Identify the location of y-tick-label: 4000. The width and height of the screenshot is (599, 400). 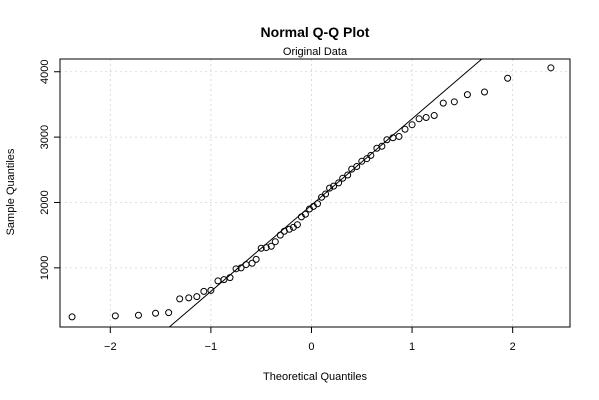
(45, 72).